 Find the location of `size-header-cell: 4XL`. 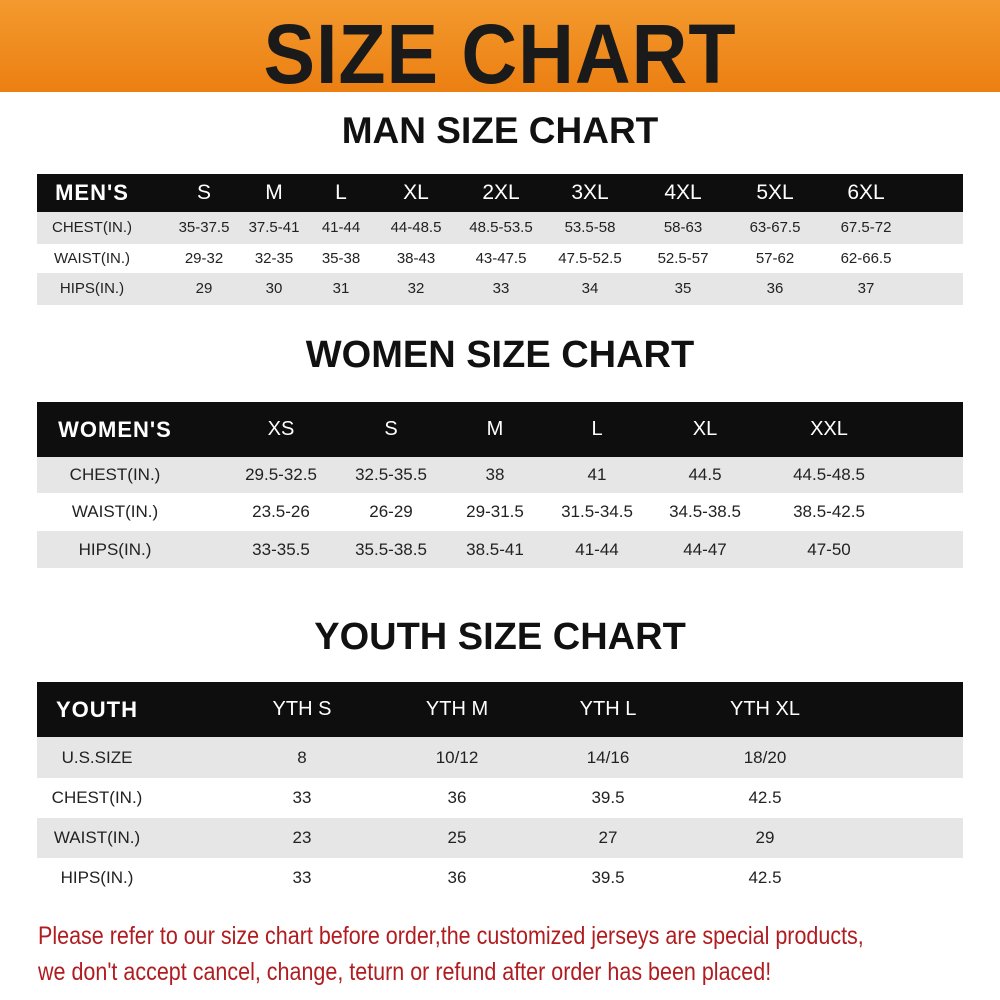

size-header-cell: 4XL is located at coordinates (683, 192).